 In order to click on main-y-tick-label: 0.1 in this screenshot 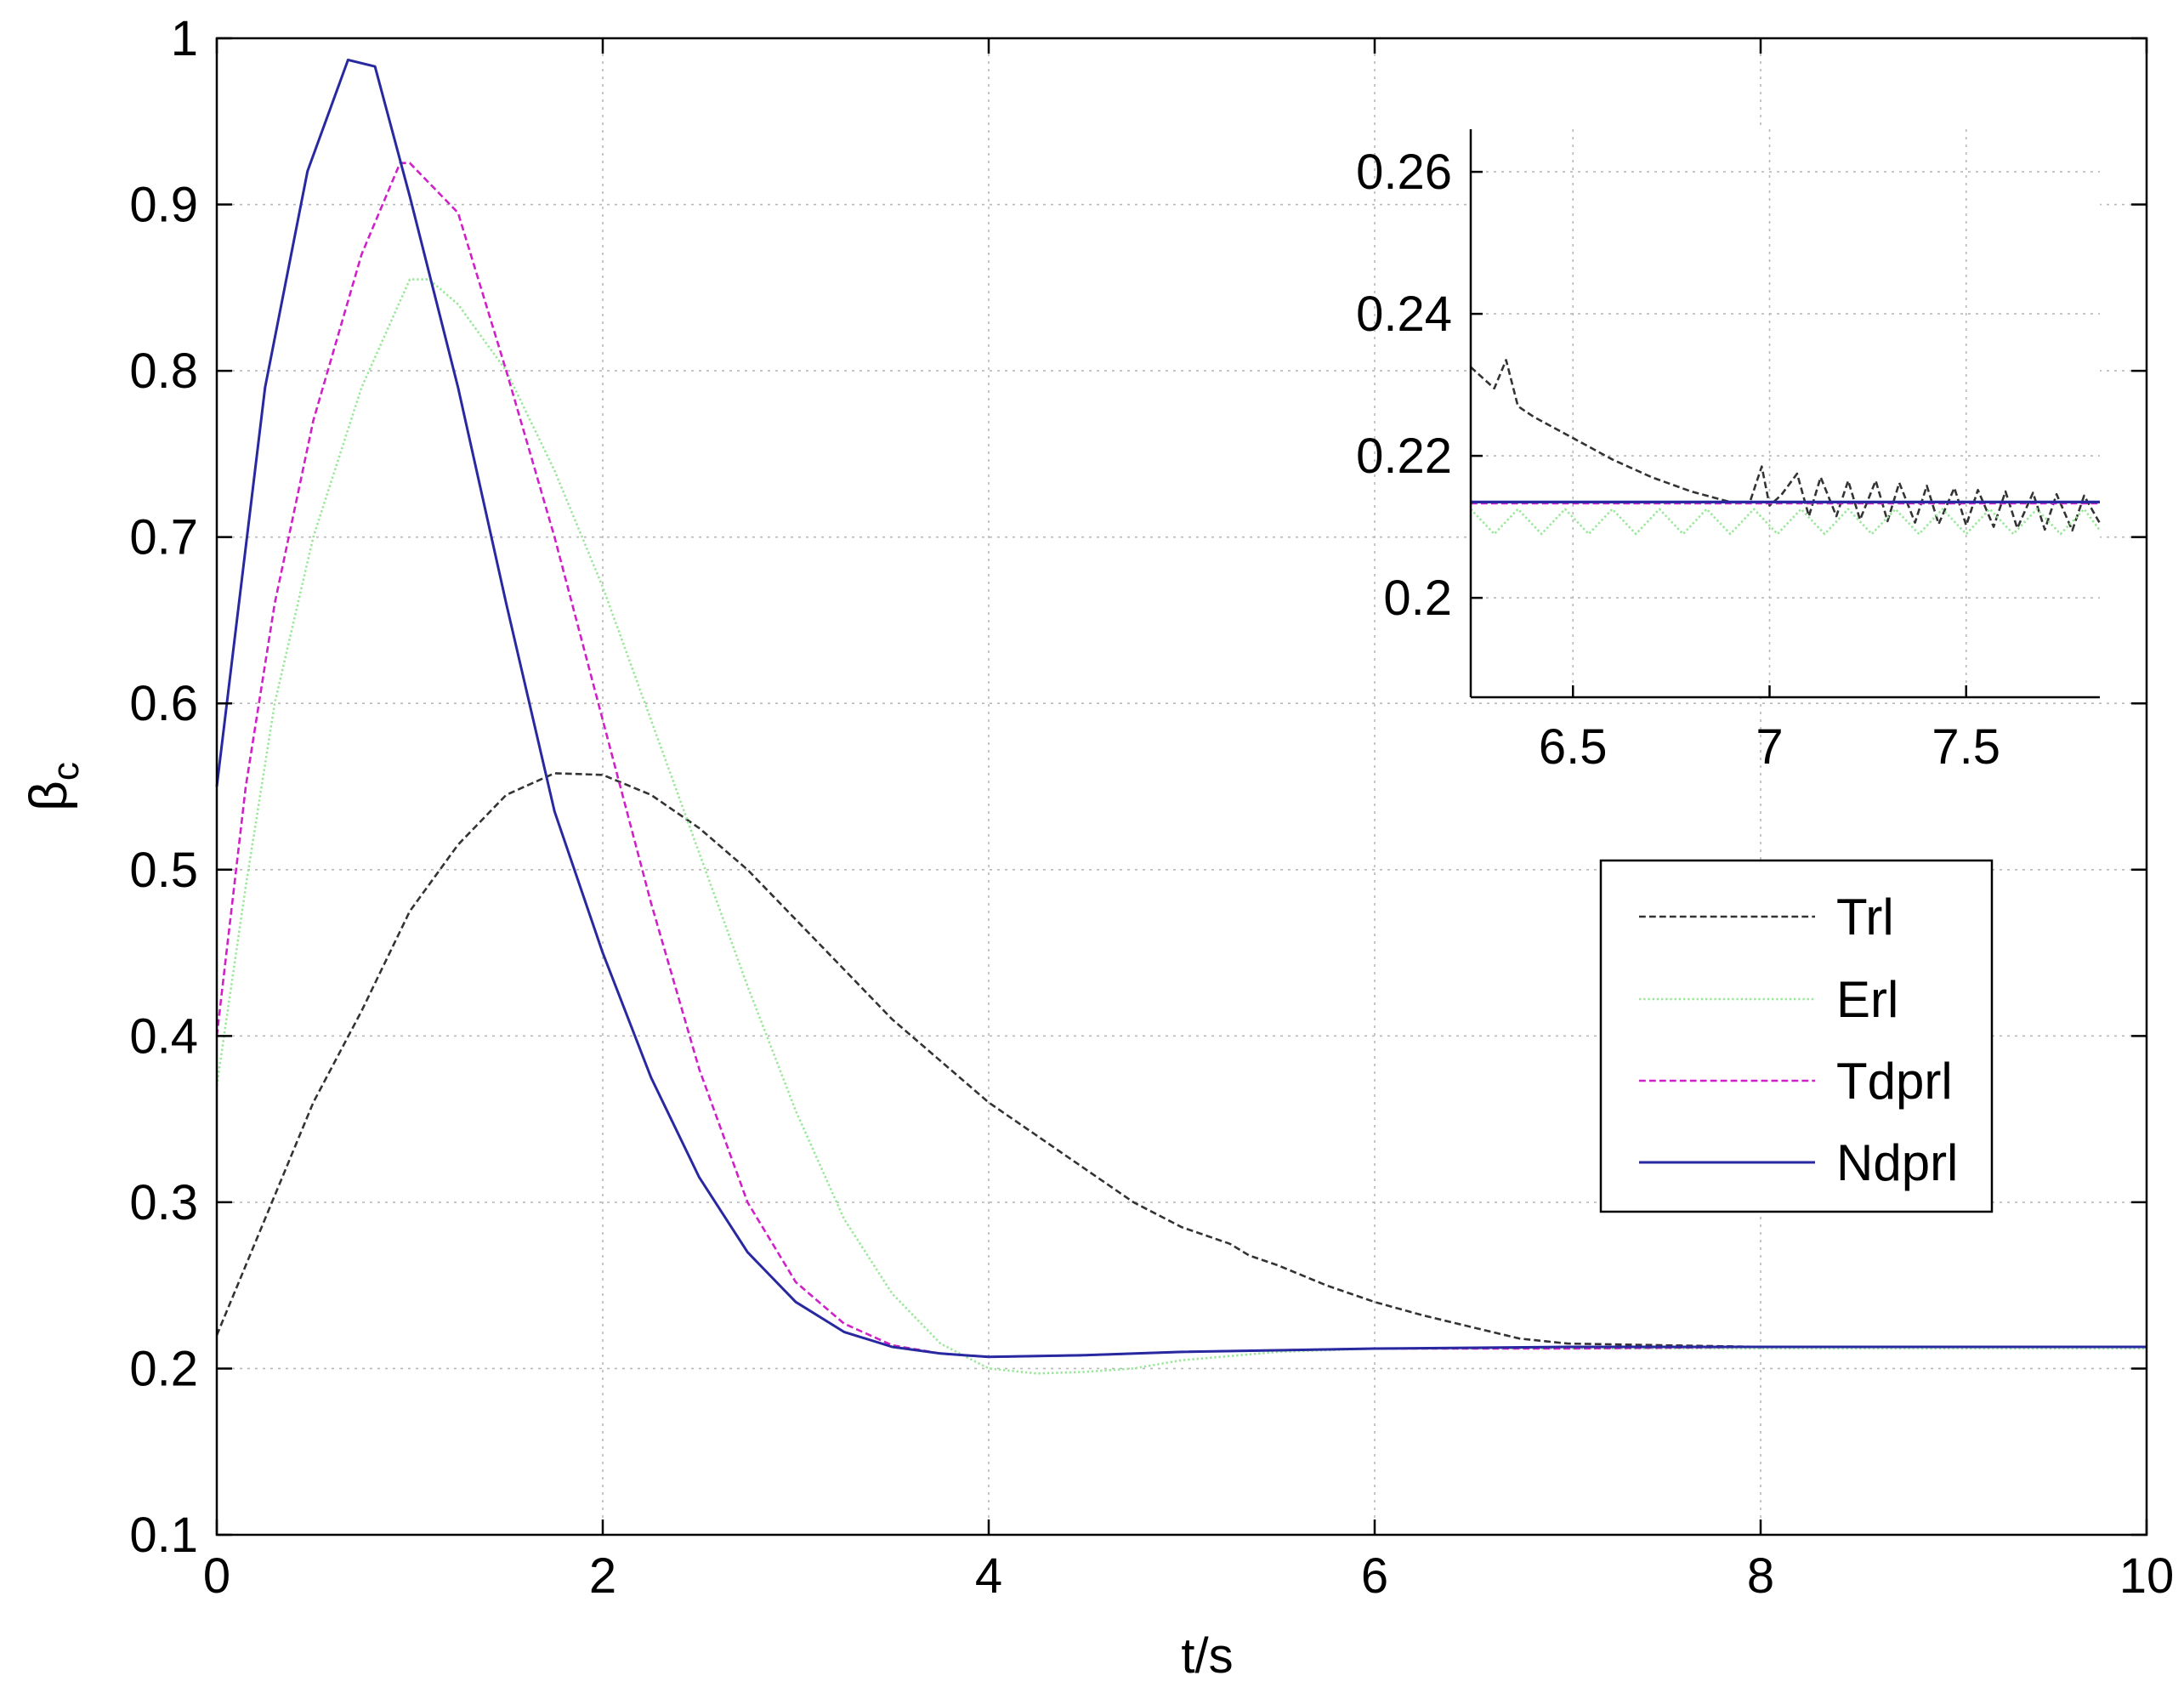, I will do `click(163, 1536)`.